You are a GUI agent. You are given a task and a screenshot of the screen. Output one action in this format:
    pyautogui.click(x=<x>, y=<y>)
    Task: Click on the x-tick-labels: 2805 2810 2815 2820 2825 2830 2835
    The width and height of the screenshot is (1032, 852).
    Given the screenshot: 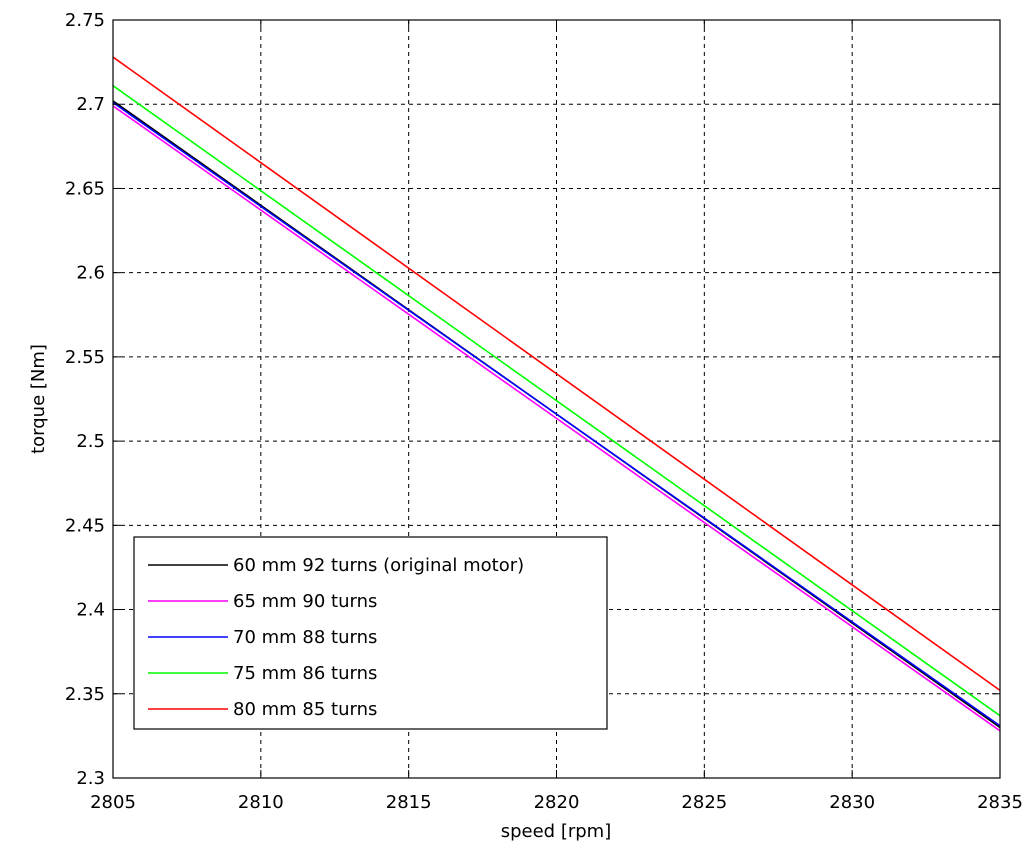 What is the action you would take?
    pyautogui.click(x=556, y=802)
    